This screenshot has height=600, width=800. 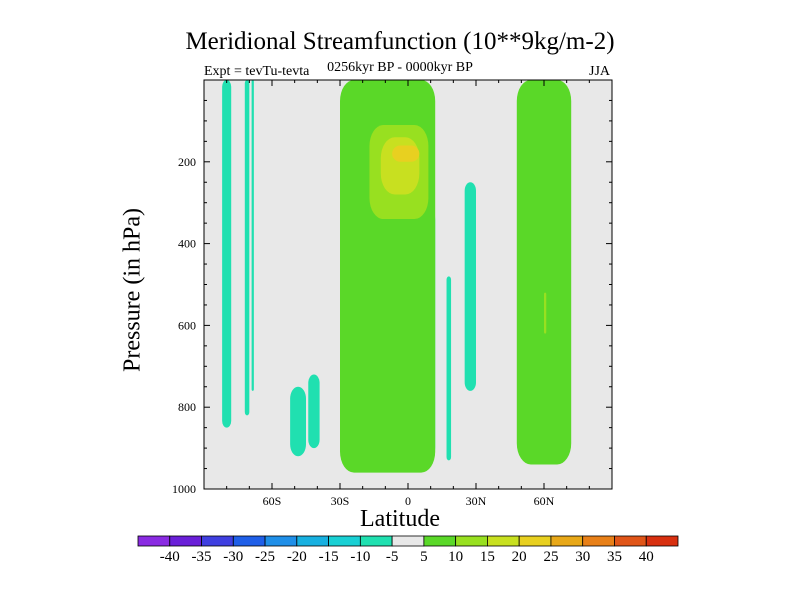 What do you see at coordinates (550, 557) in the screenshot?
I see `colorbar-label: 25` at bounding box center [550, 557].